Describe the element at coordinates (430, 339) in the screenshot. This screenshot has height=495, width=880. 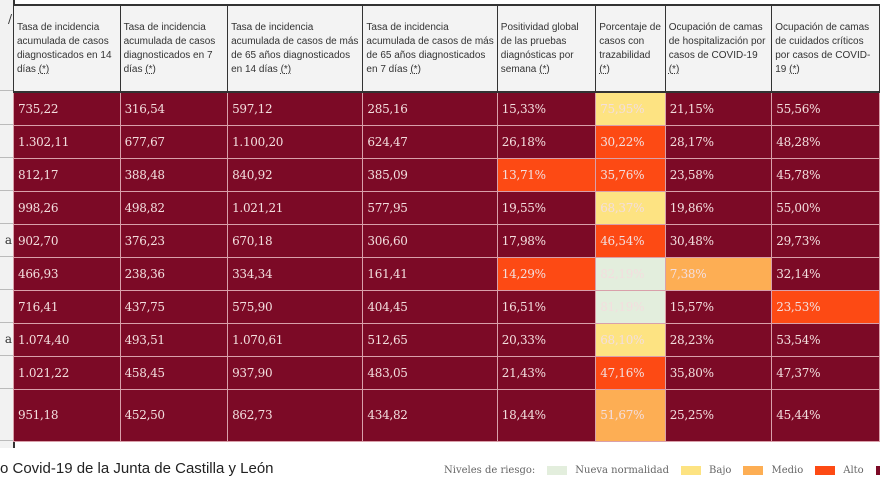
I see `table-cell: 512,65` at that location.